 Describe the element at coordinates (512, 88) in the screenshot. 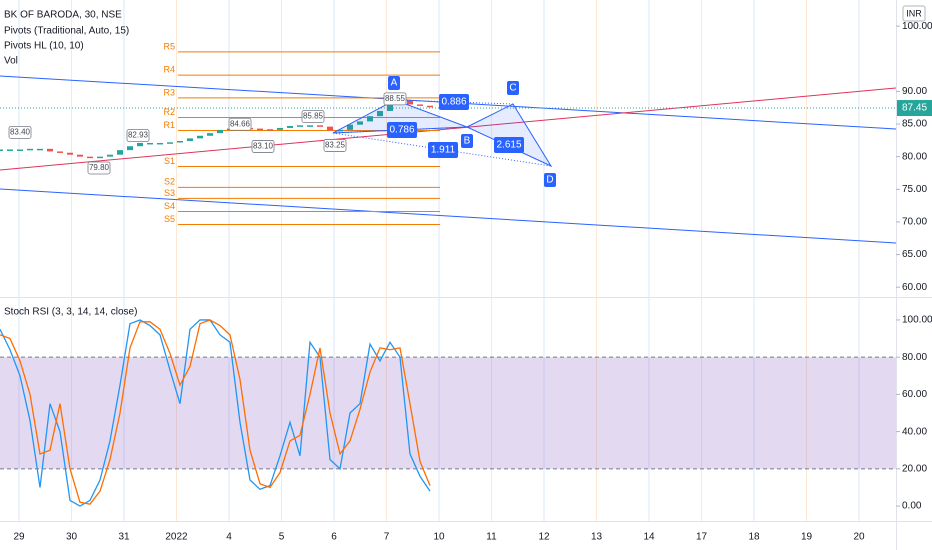

I see `pattern-point: C` at that location.